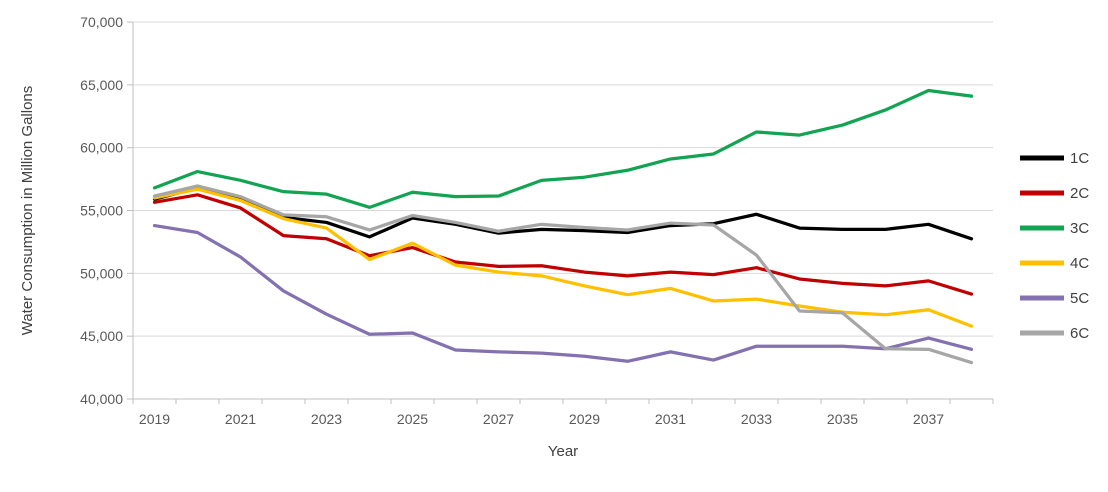 The height and width of the screenshot is (492, 1108). Describe the element at coordinates (154, 419) in the screenshot. I see `x-tick-label: 2019` at that location.